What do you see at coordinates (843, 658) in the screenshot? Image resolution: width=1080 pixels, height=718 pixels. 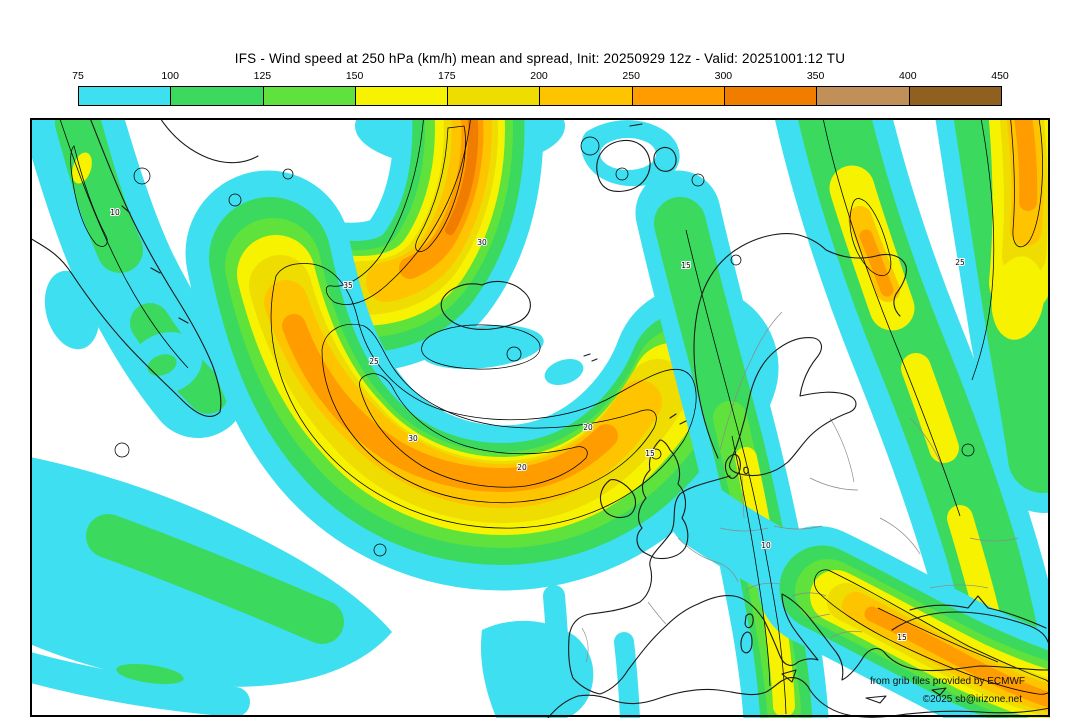 I see `coastline-islands-med` at bounding box center [843, 658].